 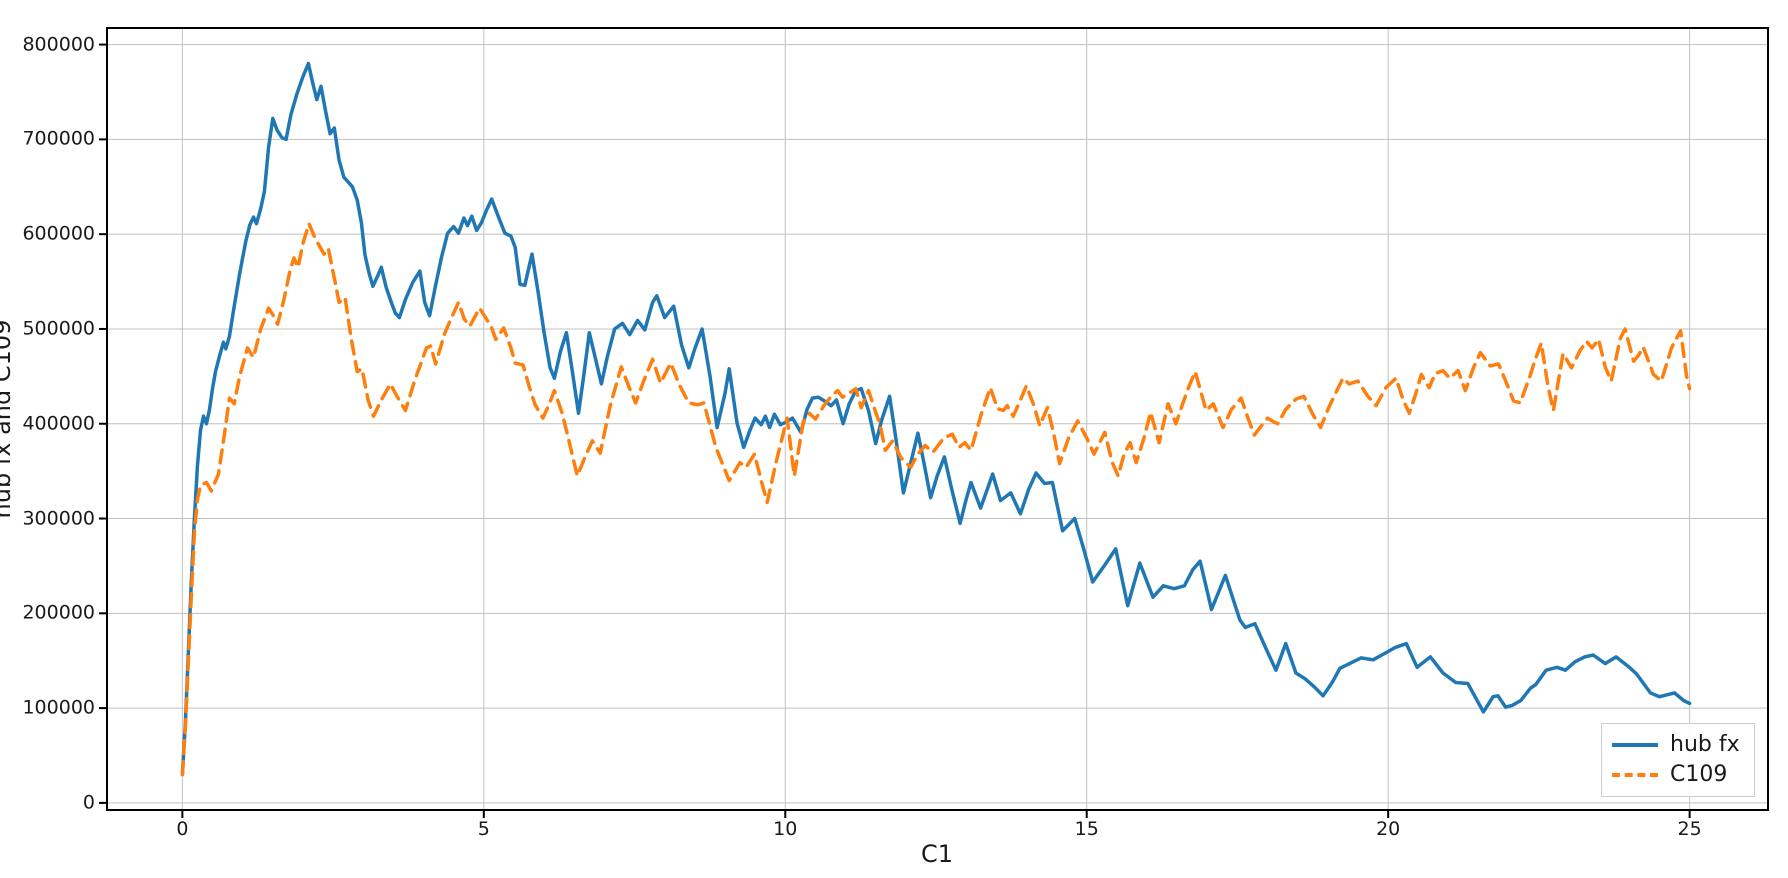 I want to click on x-tick-label: 10, so click(x=785, y=829).